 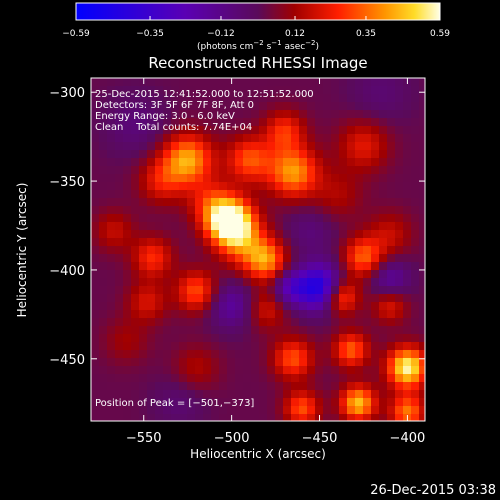 What do you see at coordinates (256, 27) in the screenshot?
I see `colorbar-ticks: −0.59 −0.35 −0.12 0.12 0.35 0.59` at bounding box center [256, 27].